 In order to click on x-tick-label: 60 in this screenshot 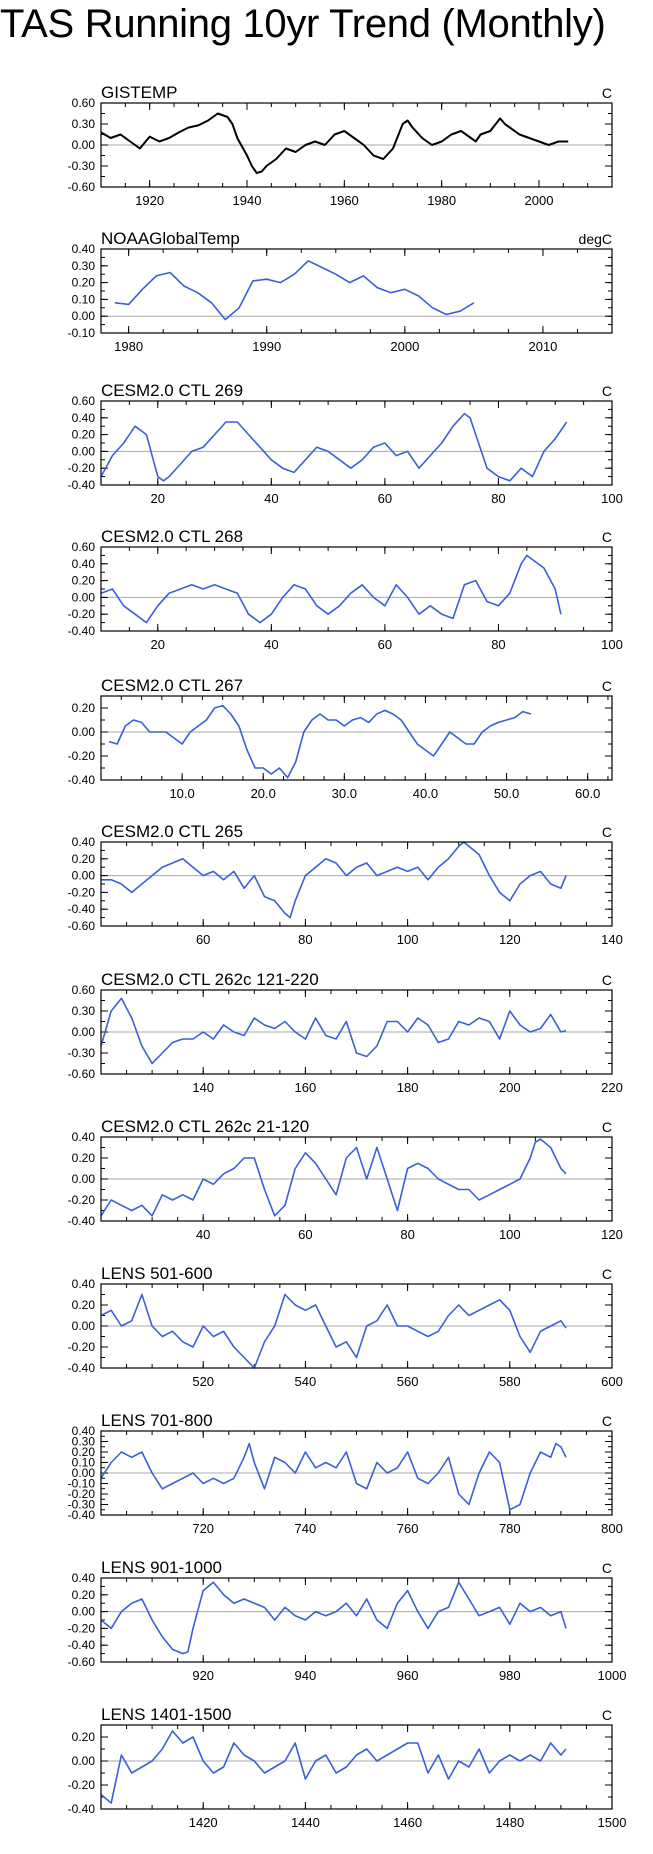, I will do `click(305, 1234)`.